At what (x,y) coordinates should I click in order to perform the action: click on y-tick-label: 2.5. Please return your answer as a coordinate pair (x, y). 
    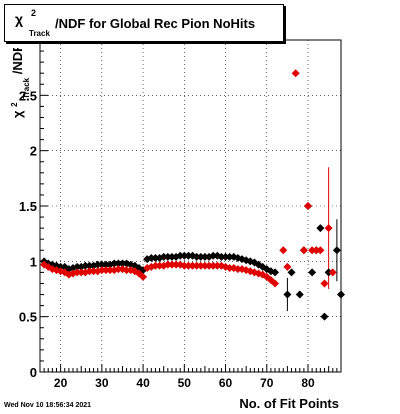
    Looking at the image, I should click on (28, 95).